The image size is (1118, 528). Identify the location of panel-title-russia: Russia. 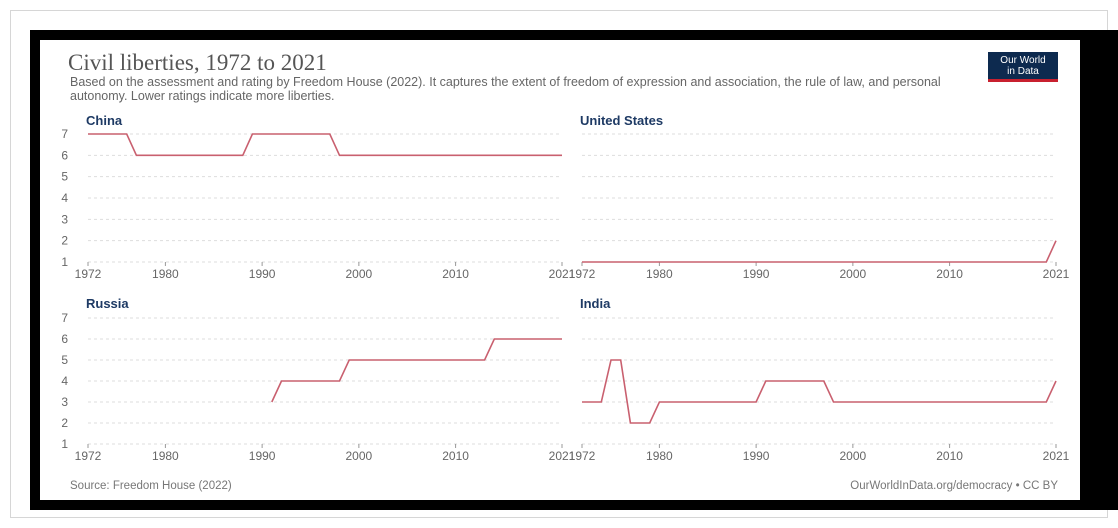
(107, 303).